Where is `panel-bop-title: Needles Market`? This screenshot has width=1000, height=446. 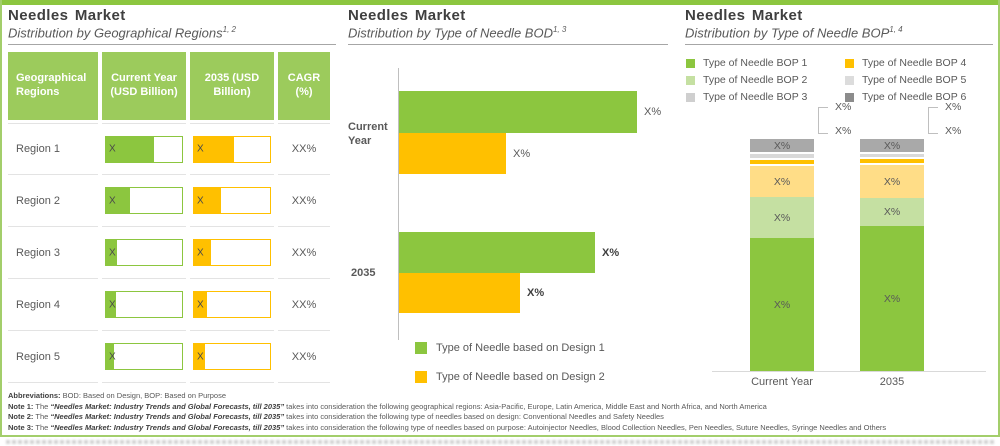
panel-bop-title: Needles Market is located at coordinates (744, 15).